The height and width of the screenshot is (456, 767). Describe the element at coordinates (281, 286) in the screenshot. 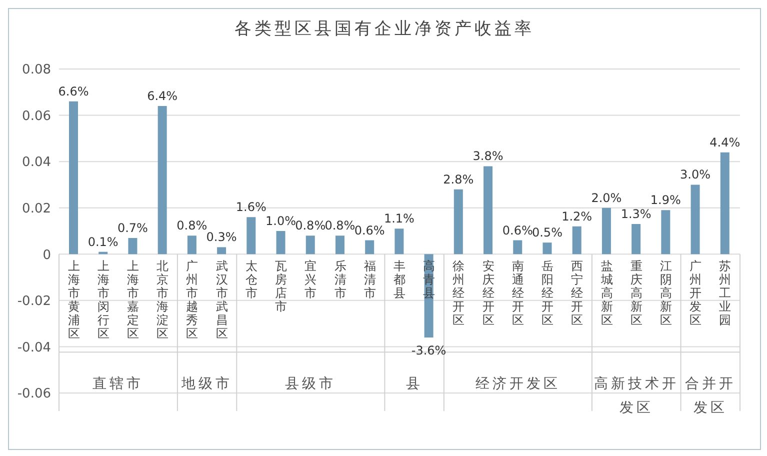

I see `x-tick-label: 瓦房店市` at that location.